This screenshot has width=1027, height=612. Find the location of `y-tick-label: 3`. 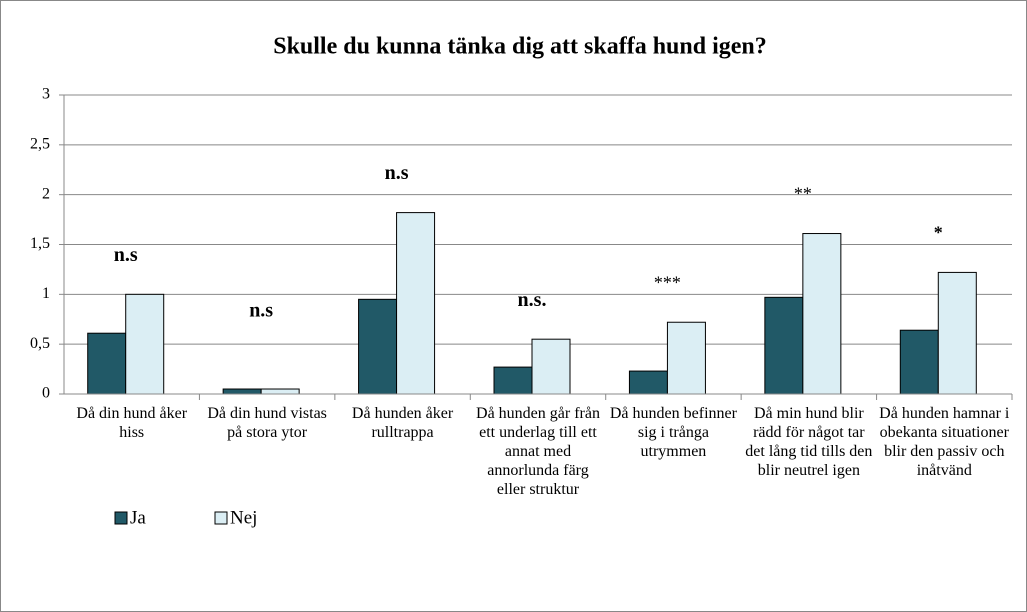

y-tick-label: 3 is located at coordinates (46, 94).